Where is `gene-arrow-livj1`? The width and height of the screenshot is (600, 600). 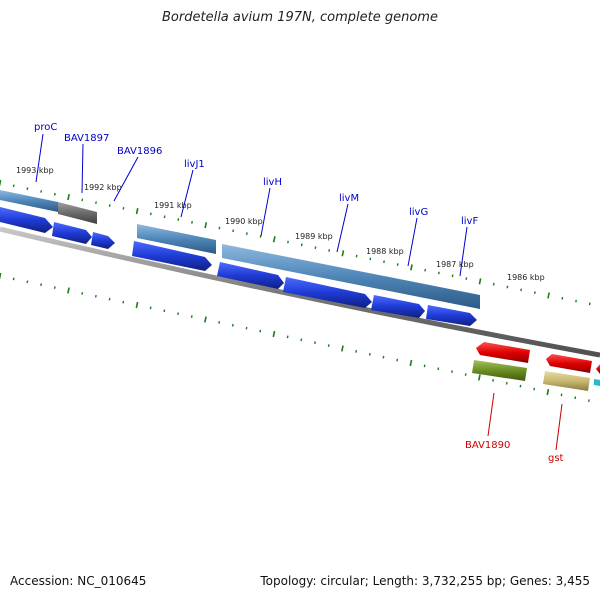 gene-arrow-livj1 is located at coordinates (172, 256).